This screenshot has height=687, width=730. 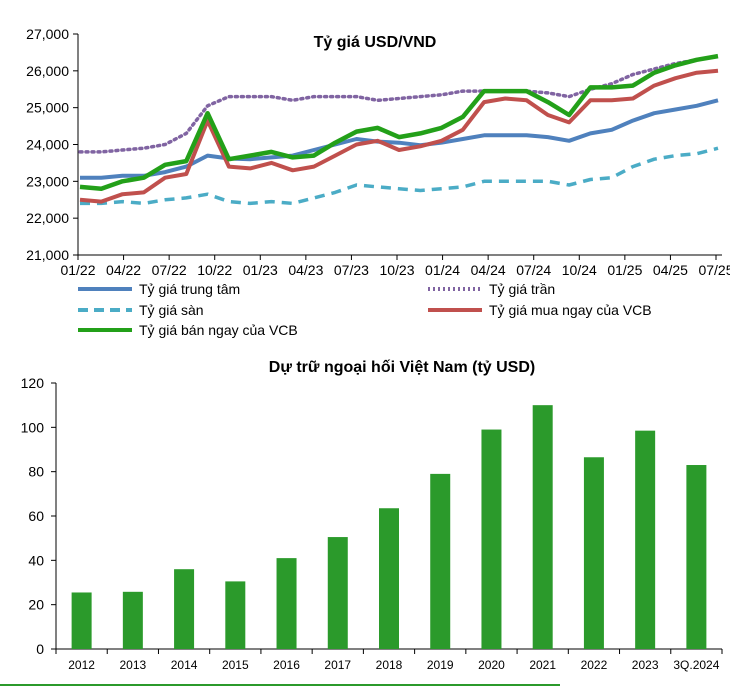 What do you see at coordinates (351, 270) in the screenshot?
I see `fx-x-tick-label: 07/23` at bounding box center [351, 270].